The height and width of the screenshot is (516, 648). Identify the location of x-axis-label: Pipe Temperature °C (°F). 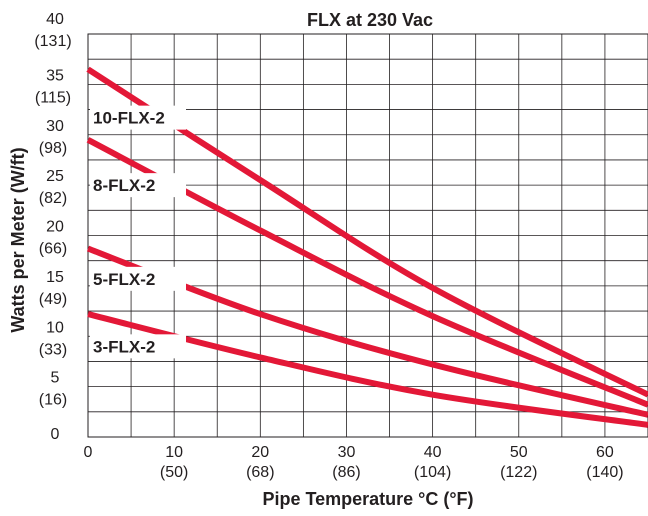
(367, 499).